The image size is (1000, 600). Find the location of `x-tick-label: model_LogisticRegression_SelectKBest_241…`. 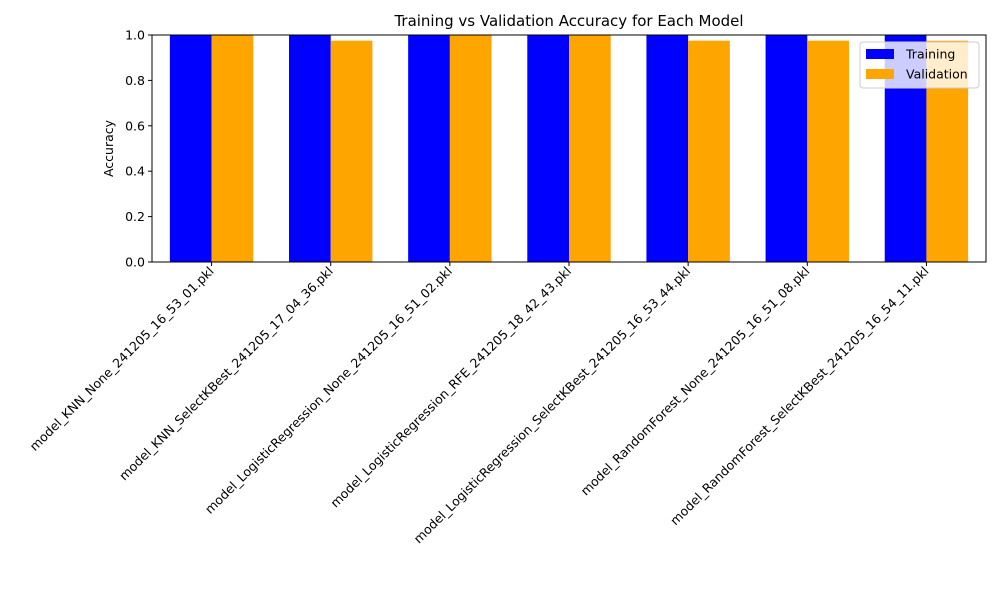

x-tick-label: model_LogisticRegression_SelectKBest_241… is located at coordinates (552, 405).